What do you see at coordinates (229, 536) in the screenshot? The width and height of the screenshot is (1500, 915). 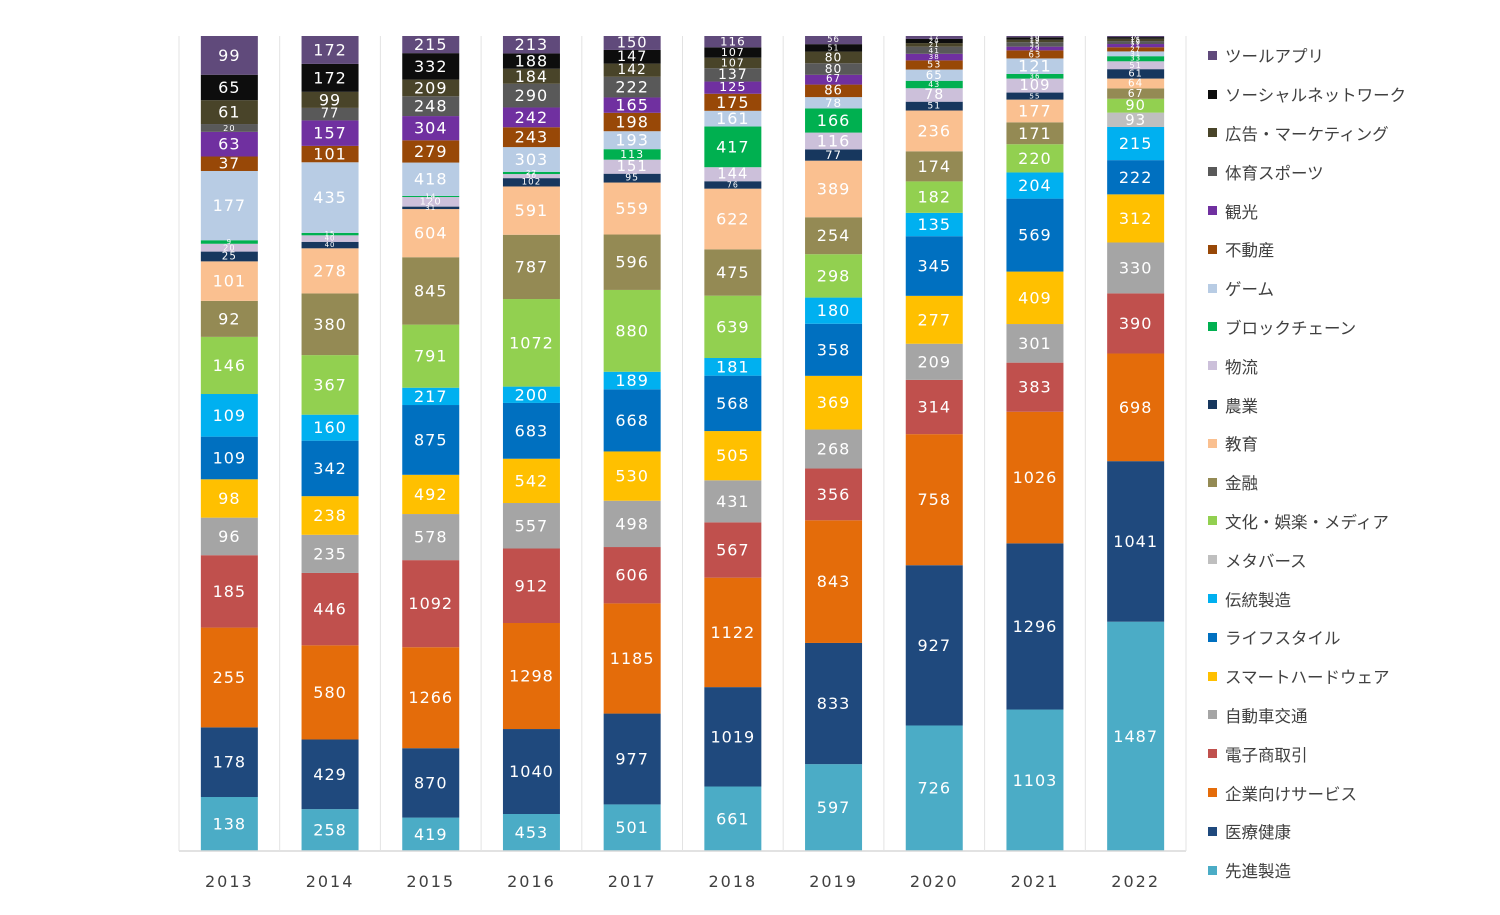 I see `data-label: 96` at bounding box center [229, 536].